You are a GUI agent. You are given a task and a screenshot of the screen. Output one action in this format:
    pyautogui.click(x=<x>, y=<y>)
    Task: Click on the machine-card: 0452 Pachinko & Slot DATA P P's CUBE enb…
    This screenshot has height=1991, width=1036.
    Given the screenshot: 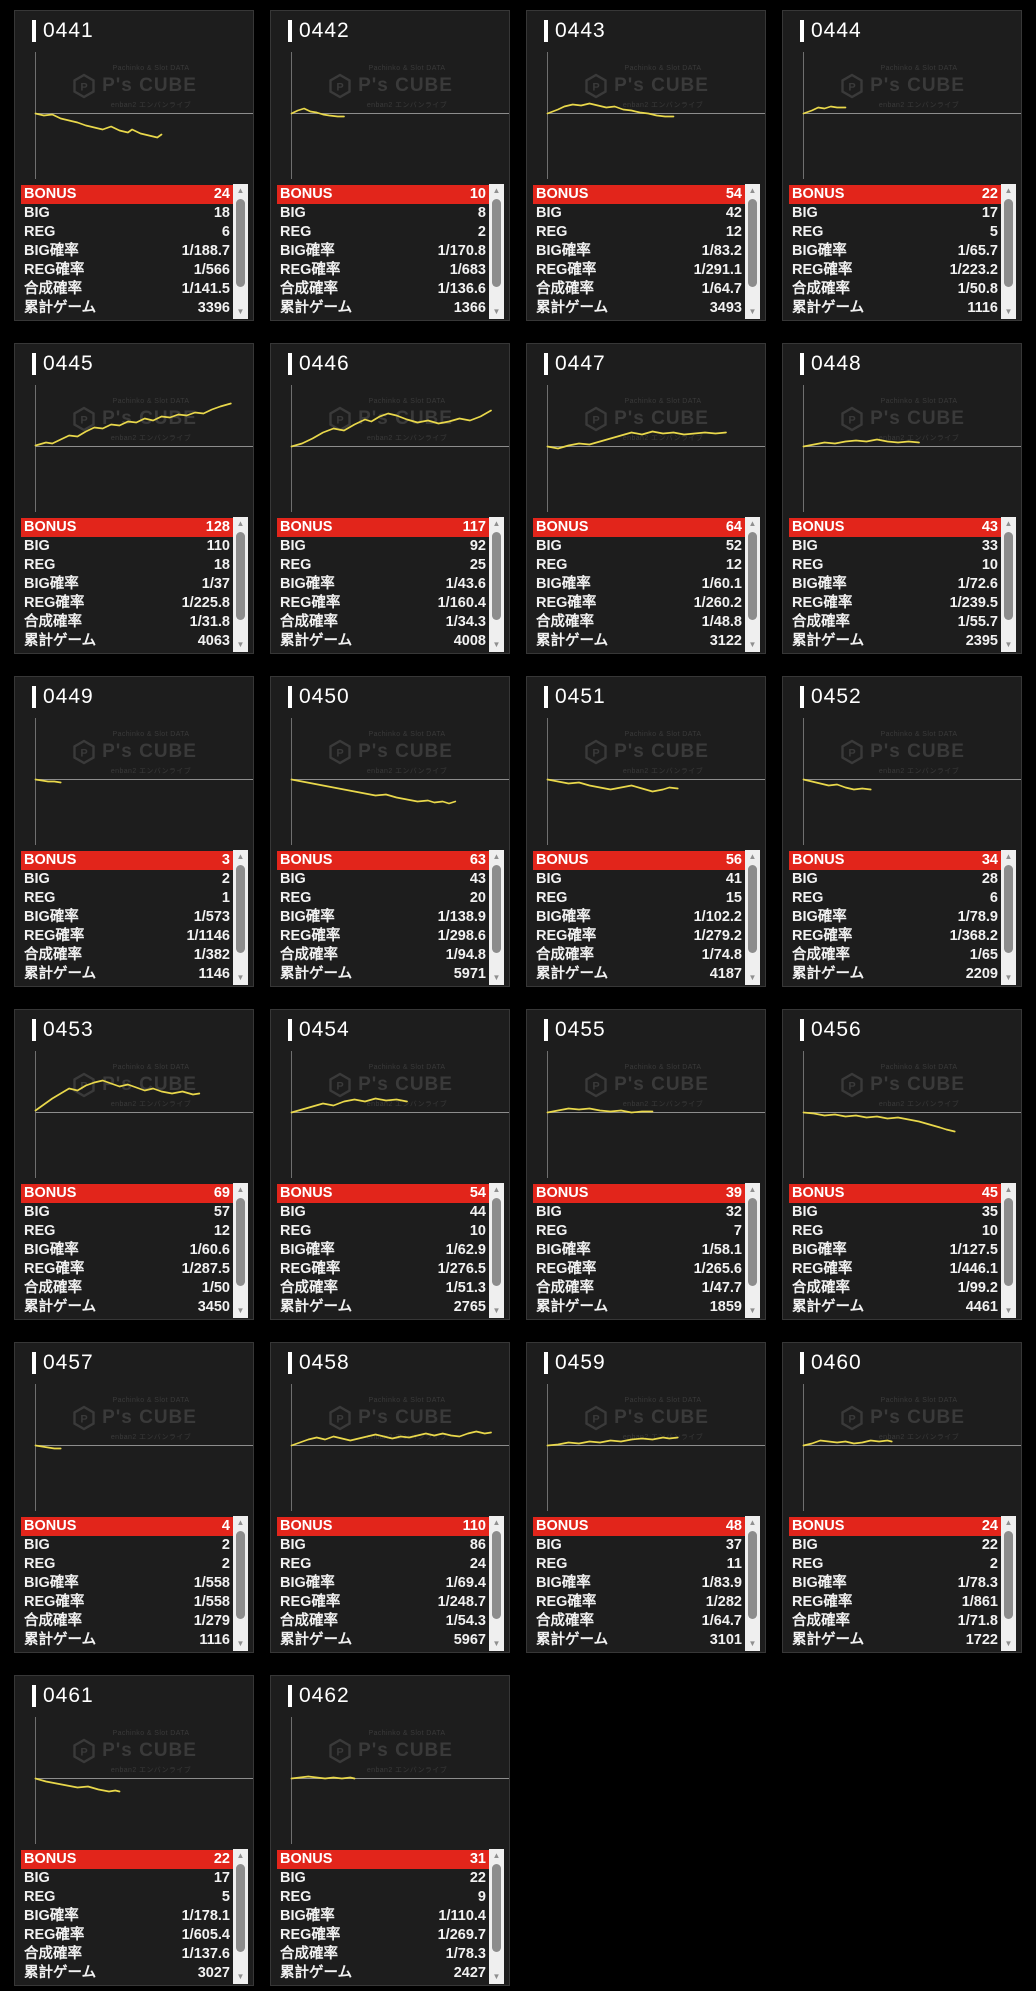 What is the action you would take?
    pyautogui.click(x=902, y=831)
    